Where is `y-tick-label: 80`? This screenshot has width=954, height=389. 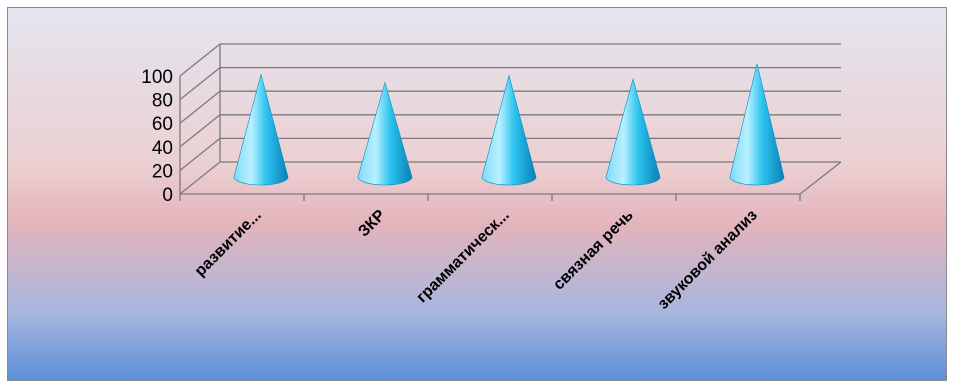
y-tick-label: 80 is located at coordinates (162, 101).